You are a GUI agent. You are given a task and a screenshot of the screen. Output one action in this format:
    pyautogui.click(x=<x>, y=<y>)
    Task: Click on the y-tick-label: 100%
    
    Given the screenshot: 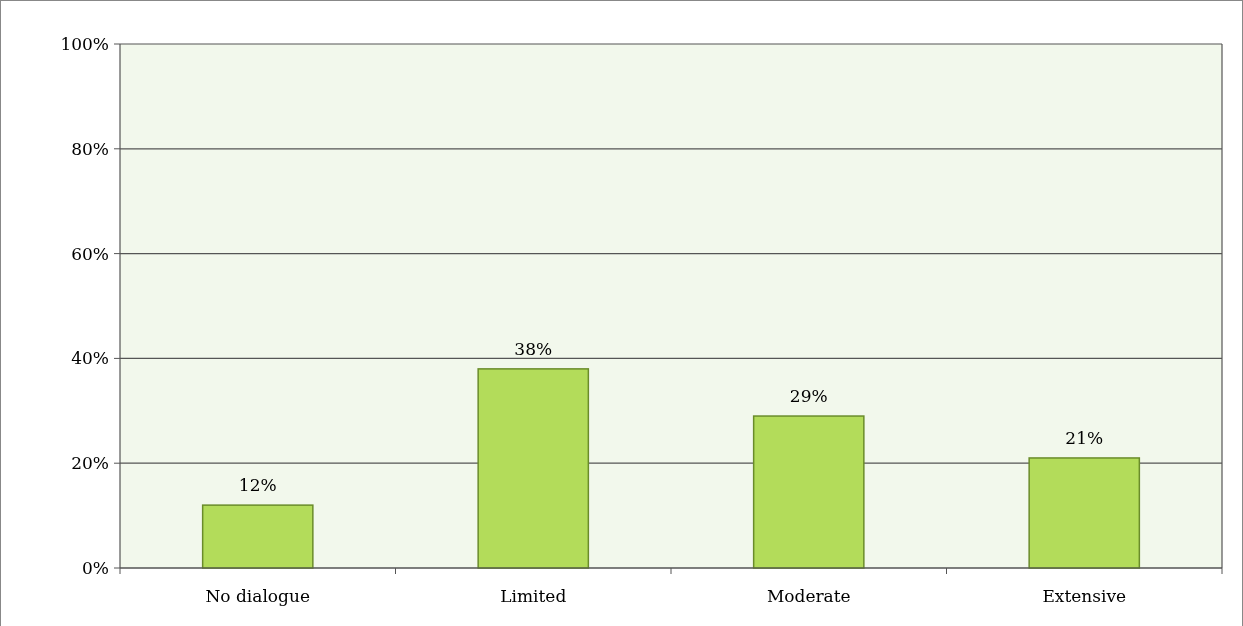 What is the action you would take?
    pyautogui.click(x=84, y=43)
    